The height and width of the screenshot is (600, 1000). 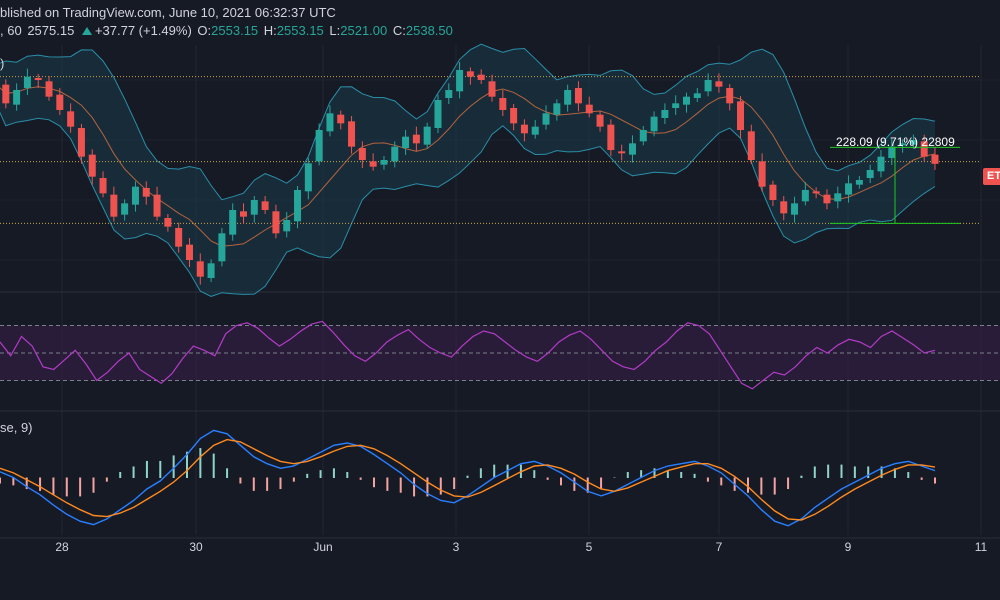 I want to click on close-value: 2538.50, so click(x=429, y=30).